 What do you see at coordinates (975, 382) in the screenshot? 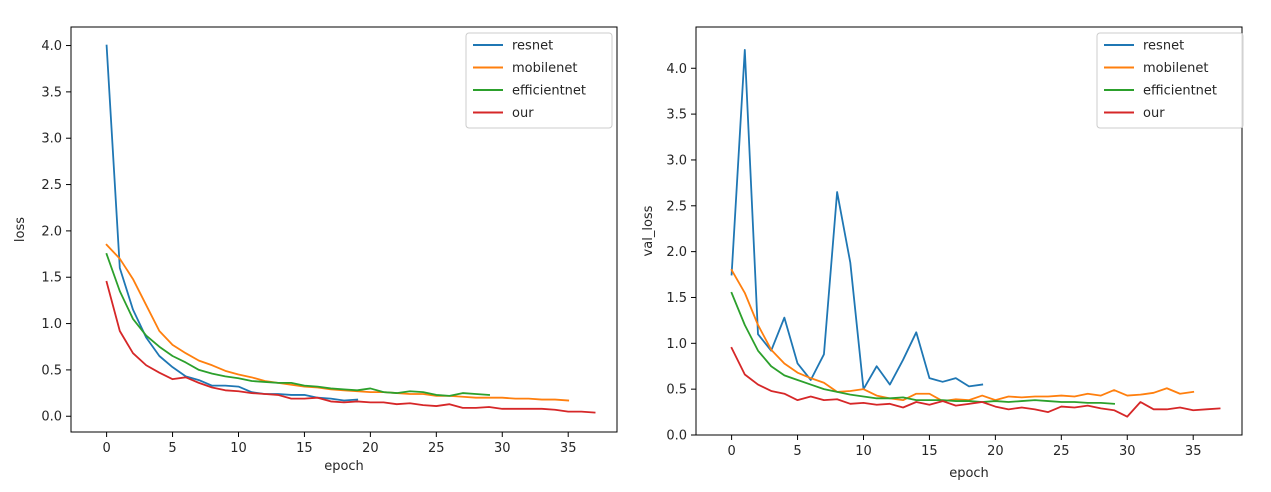
I see `val-loss-series-our` at bounding box center [975, 382].